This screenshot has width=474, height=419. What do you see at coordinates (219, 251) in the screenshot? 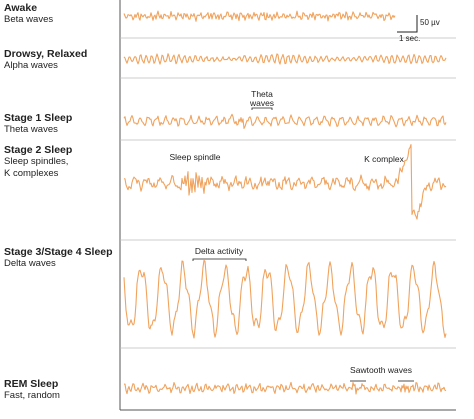
I see `delta-activity-label: Delta activity` at bounding box center [219, 251].